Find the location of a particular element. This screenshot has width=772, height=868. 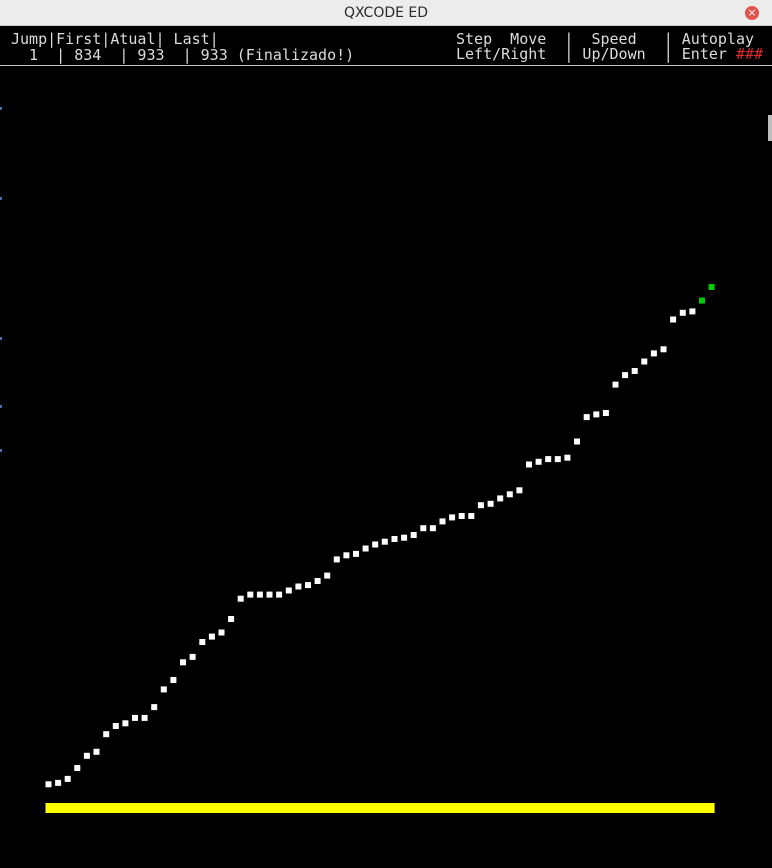

window-titlebar: QXCODE ED × is located at coordinates (386, 13).